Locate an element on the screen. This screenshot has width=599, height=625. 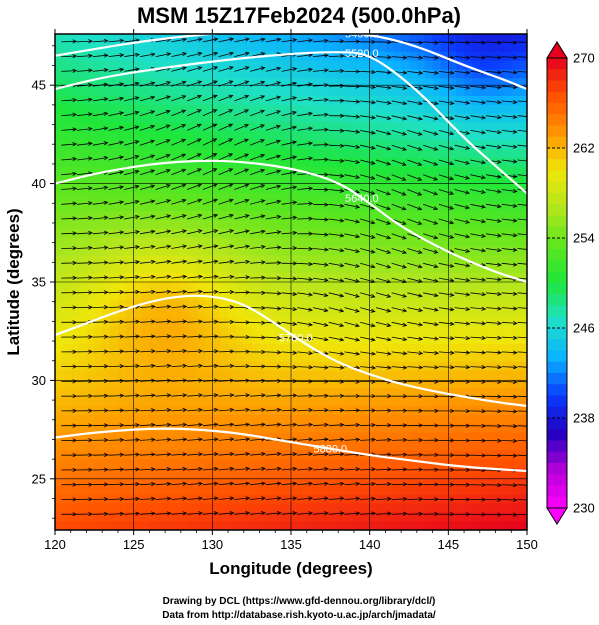
y-tick-label: 25 is located at coordinates (39, 478).